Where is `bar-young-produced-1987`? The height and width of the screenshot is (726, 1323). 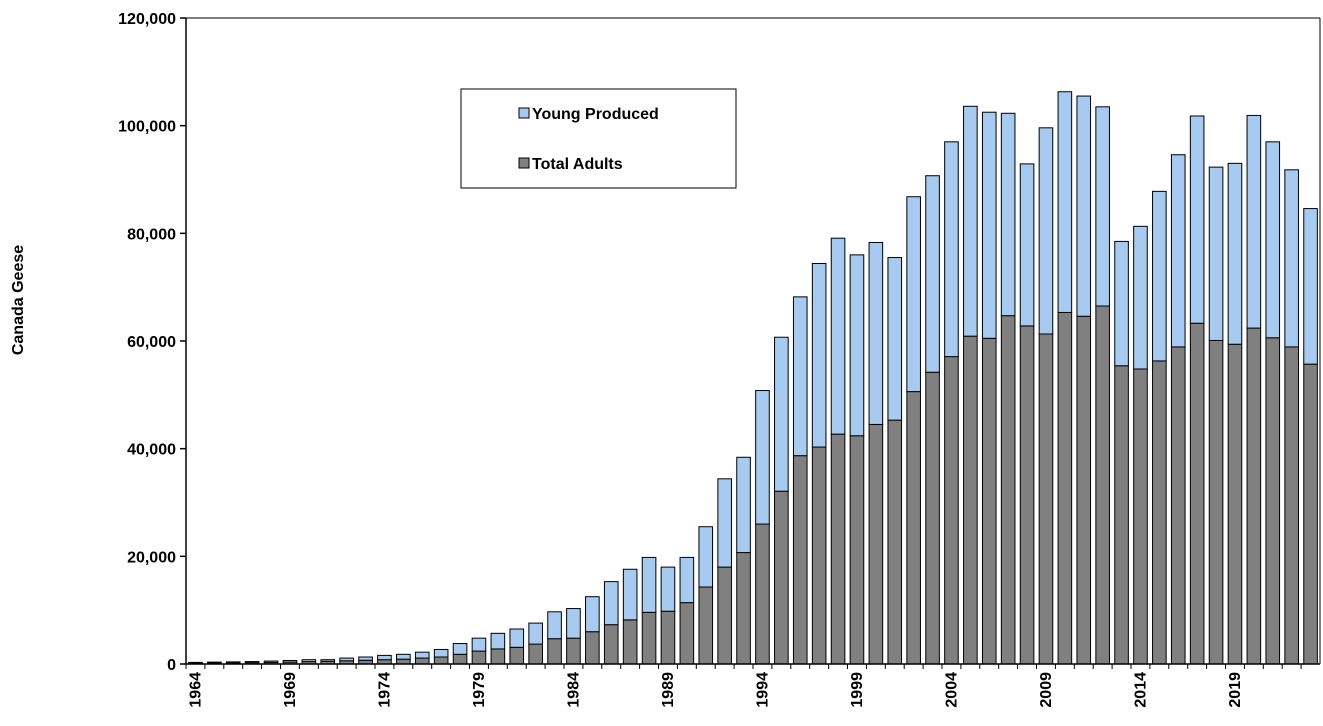 bar-young-produced-1987 is located at coordinates (630, 594).